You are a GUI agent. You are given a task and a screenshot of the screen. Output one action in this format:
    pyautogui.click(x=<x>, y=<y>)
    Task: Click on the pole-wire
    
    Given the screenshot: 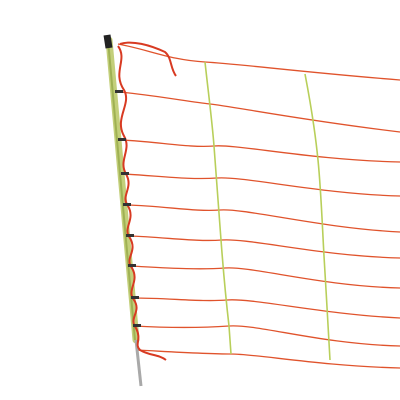 What is the action you would take?
    pyautogui.click(x=147, y=201)
    